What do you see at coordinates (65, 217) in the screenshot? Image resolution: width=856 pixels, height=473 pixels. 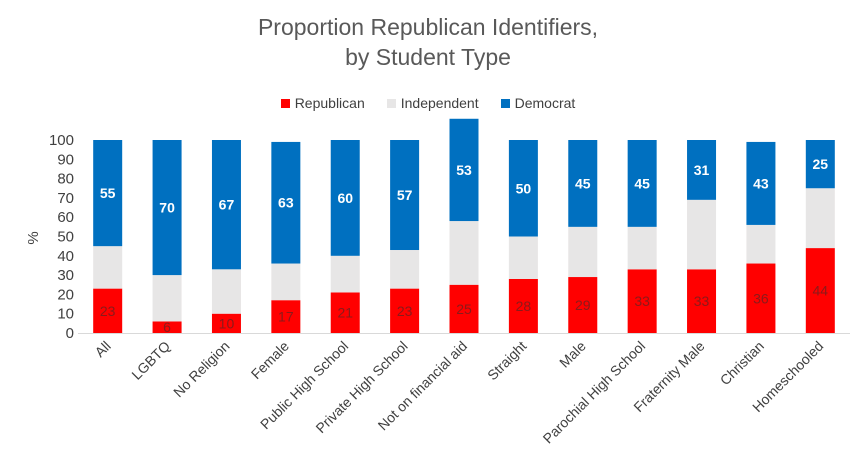 I see `y-tick-label: 60` at bounding box center [65, 217].